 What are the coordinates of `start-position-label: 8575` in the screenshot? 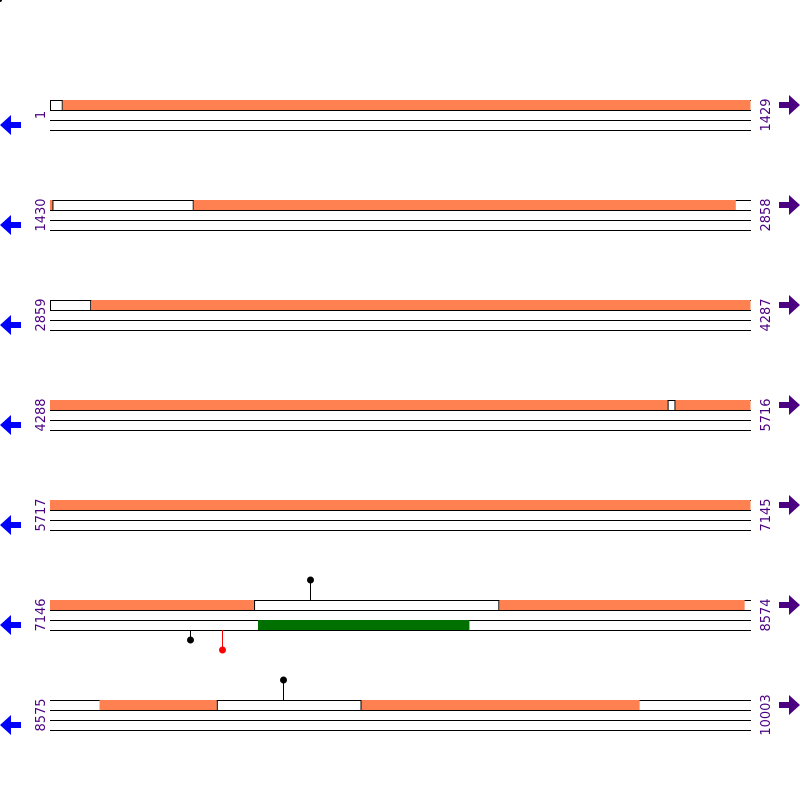 It's located at (41, 714).